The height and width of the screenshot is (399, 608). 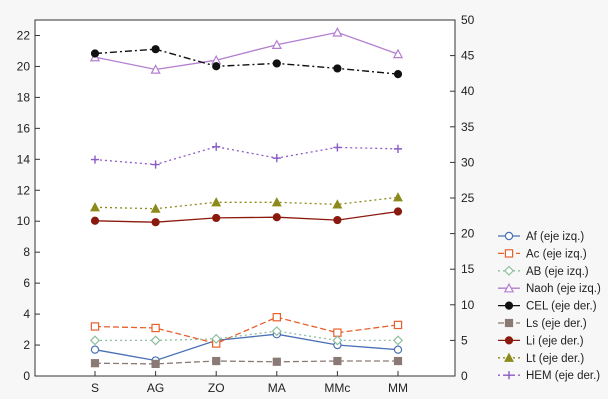 I want to click on legend-label: Ls (eje der.), so click(x=556, y=324).